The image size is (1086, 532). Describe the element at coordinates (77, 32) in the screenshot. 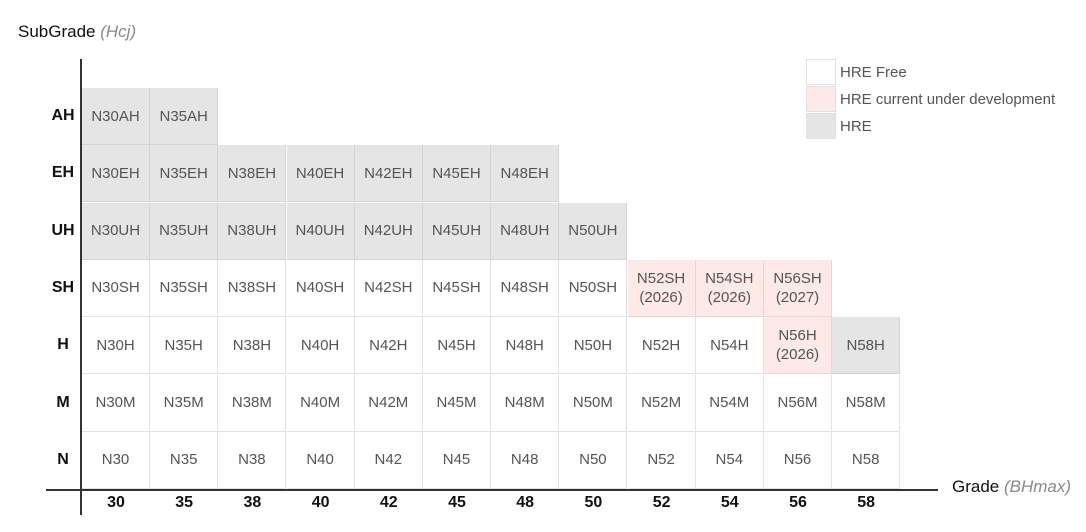

I see `y-axis-title: SubGrade (Hcj)` at that location.